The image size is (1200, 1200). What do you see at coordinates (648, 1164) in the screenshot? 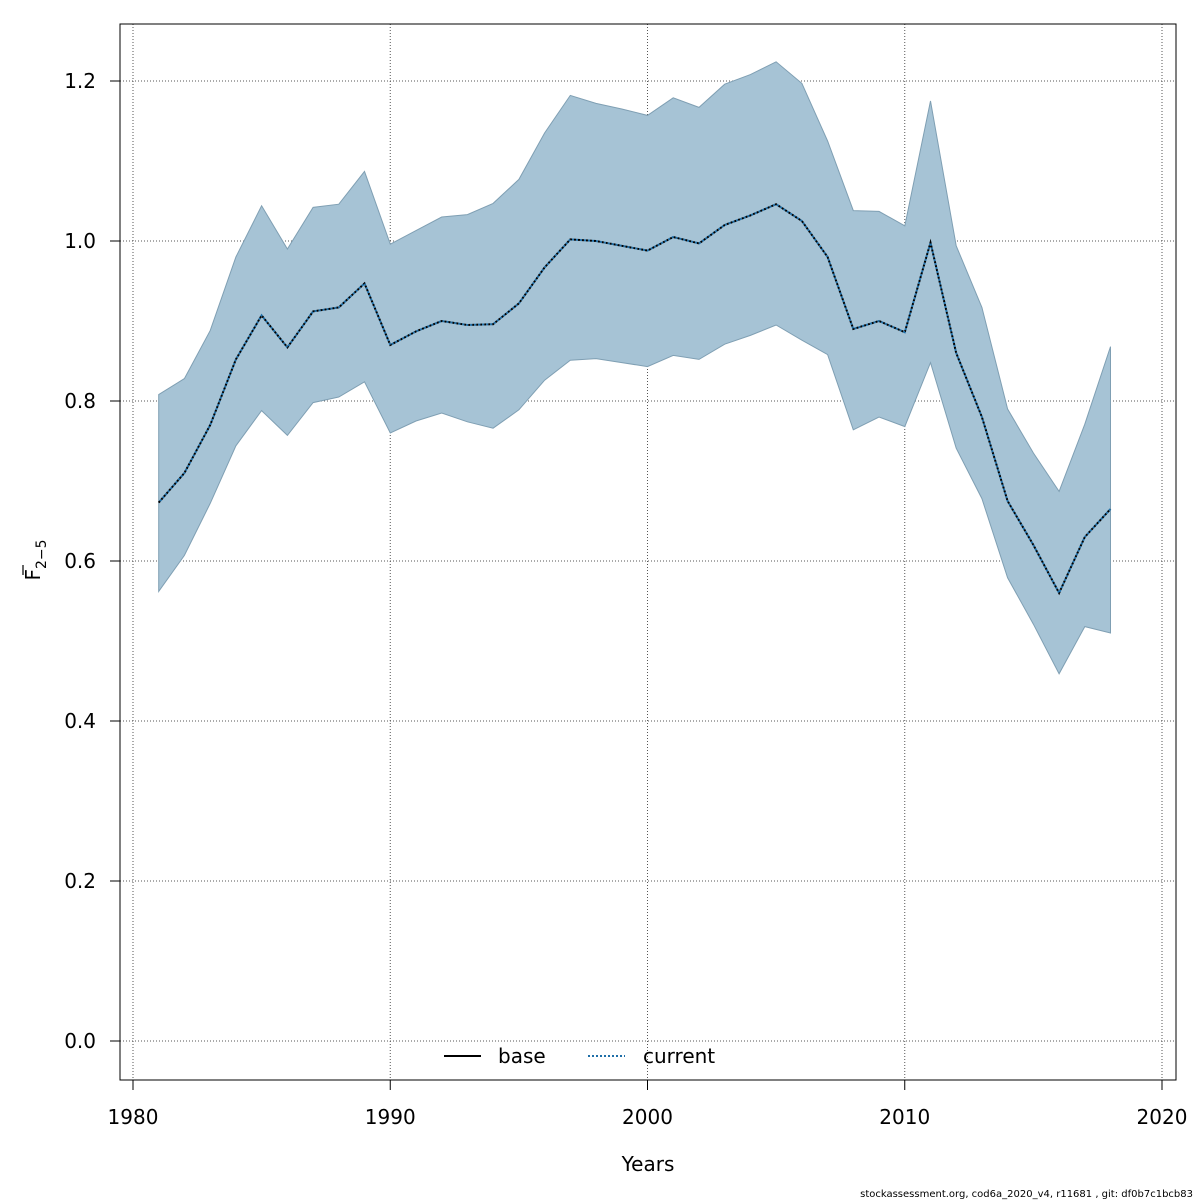
I see `x-axis-title: Years` at bounding box center [648, 1164].